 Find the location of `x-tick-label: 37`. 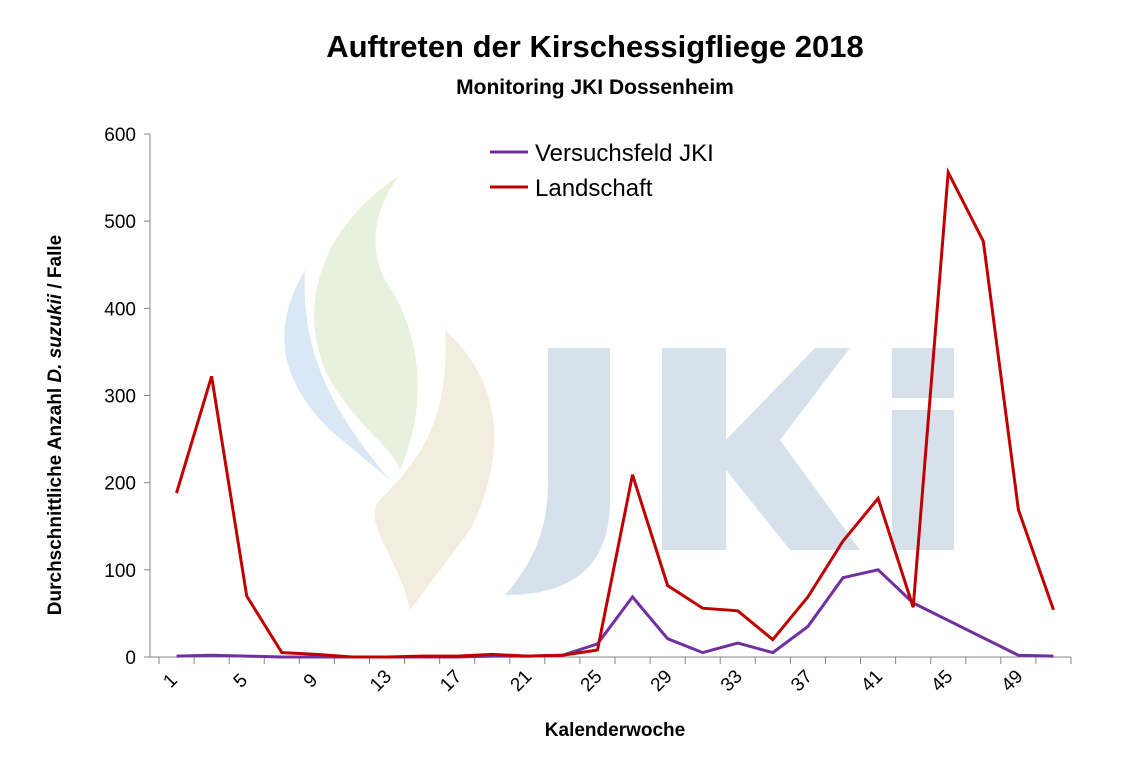

x-tick-label: 37 is located at coordinates (802, 681).